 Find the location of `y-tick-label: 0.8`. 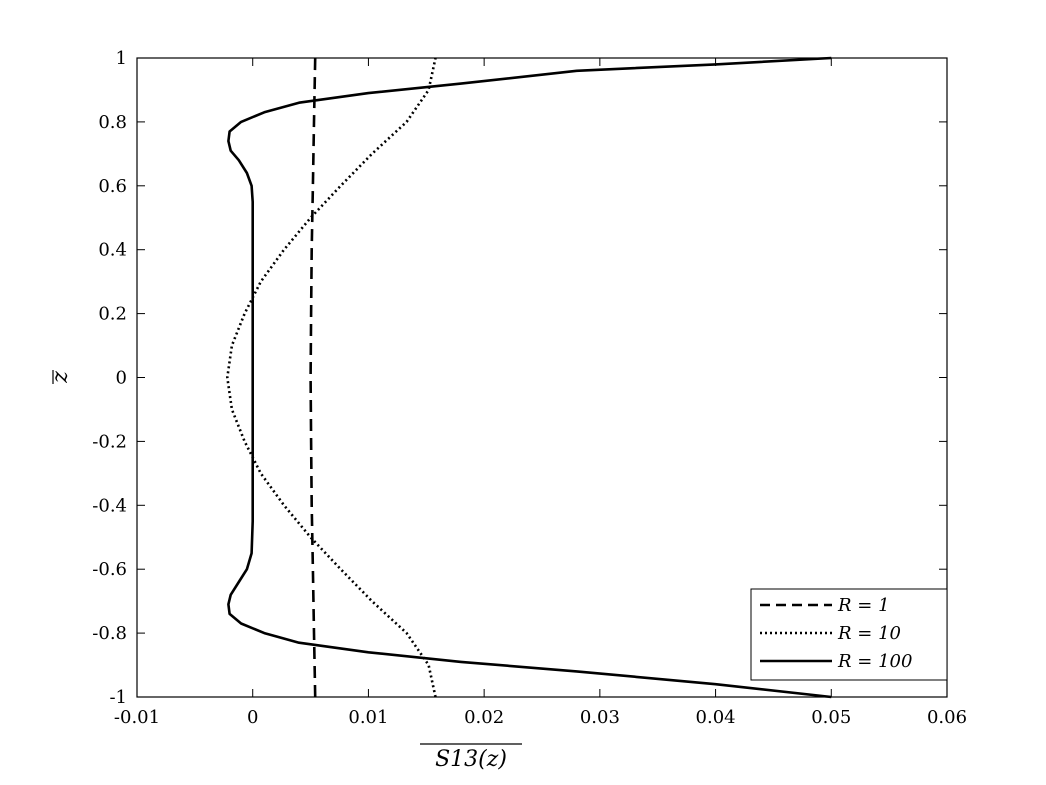

y-tick-label: 0.8 is located at coordinates (112, 122).